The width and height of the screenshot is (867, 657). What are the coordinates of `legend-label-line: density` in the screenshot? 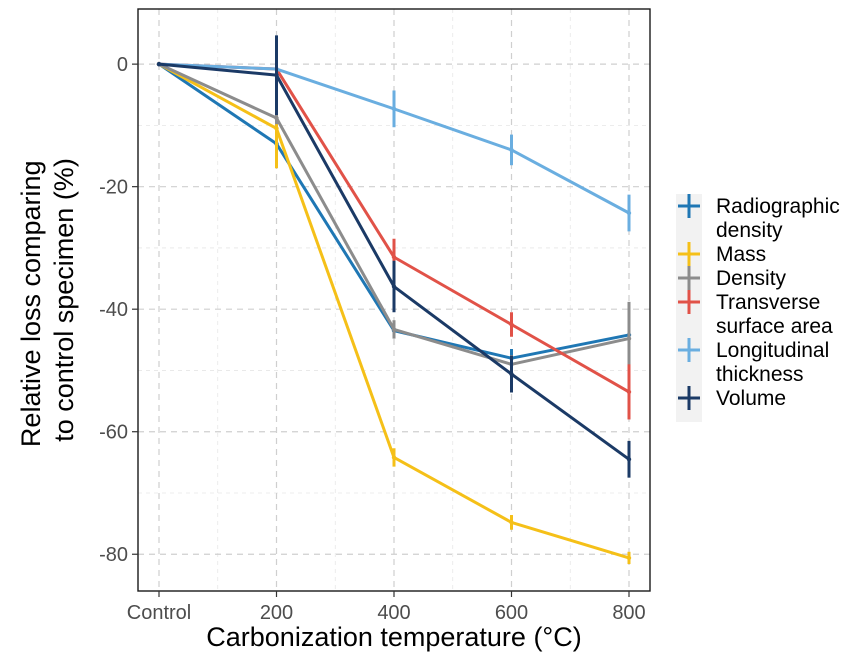 It's located at (749, 230).